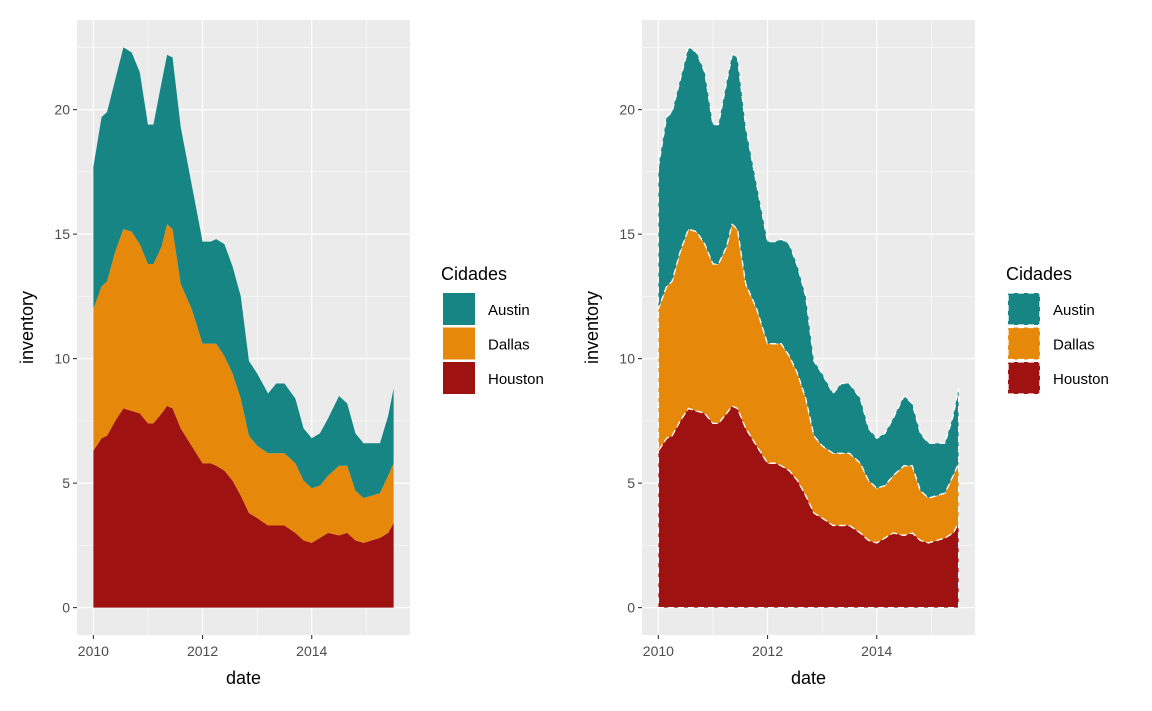 This screenshot has width=1152, height=711. I want to click on area-houston, so click(243, 506).